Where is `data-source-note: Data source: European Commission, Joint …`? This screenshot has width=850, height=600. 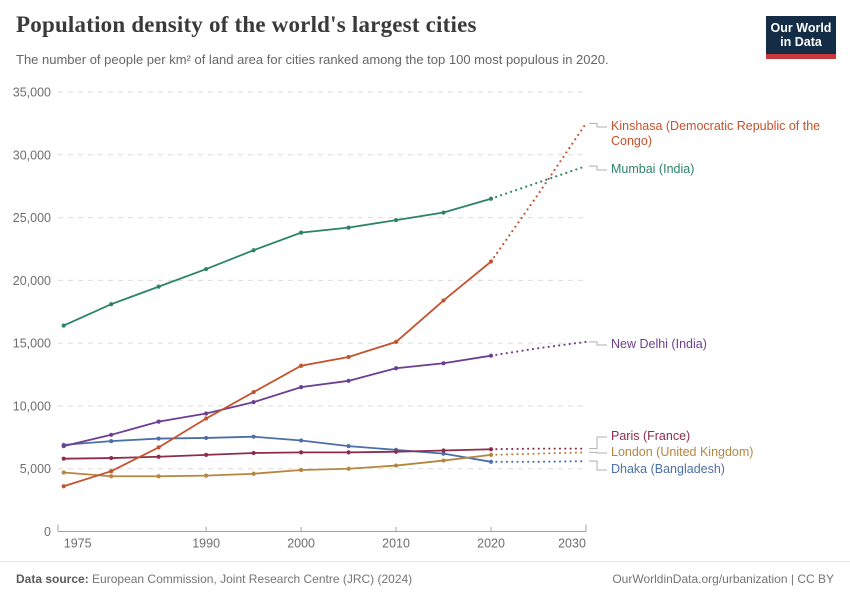 data-source-note: Data source: European Commission, Joint … is located at coordinates (214, 586).